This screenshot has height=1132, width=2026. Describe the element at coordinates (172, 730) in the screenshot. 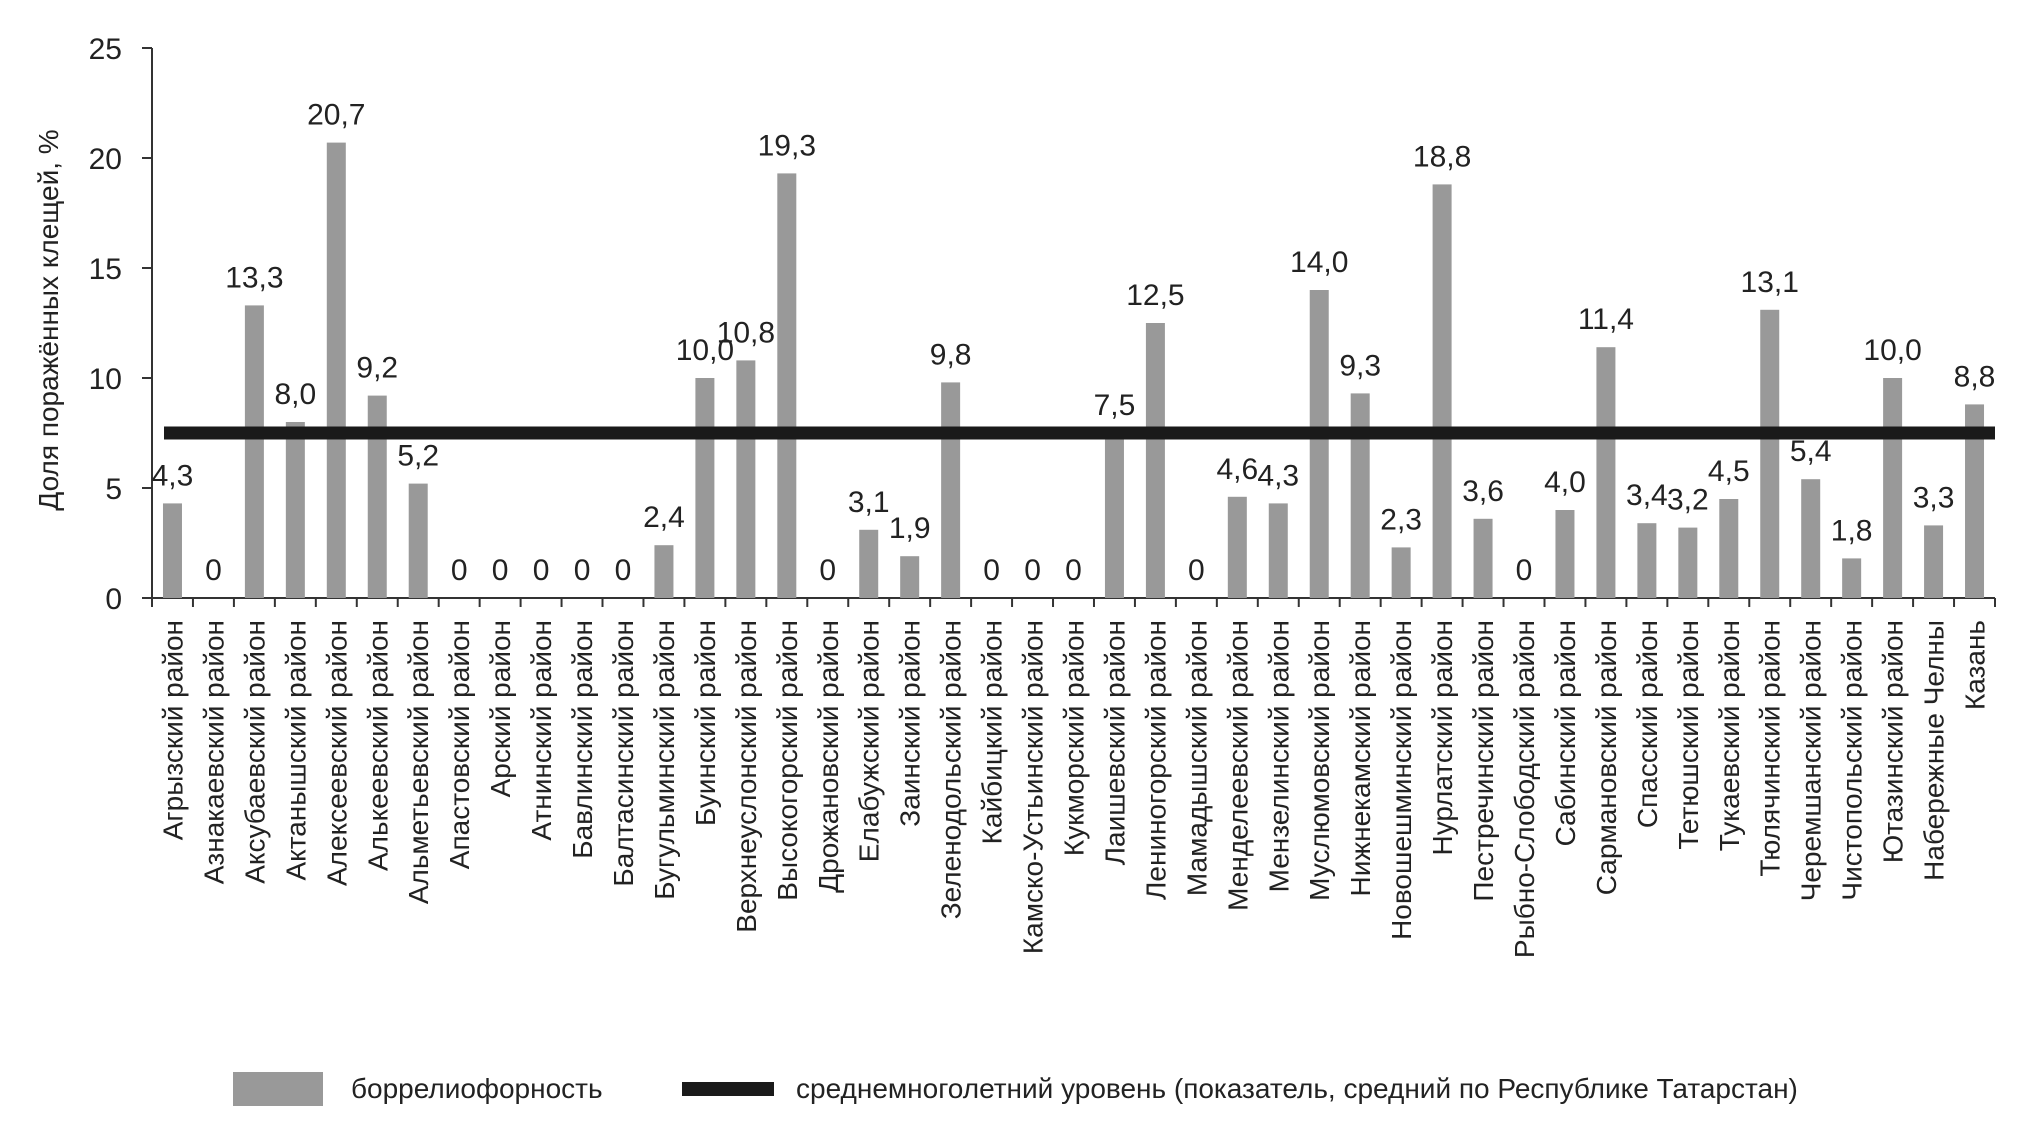

I see `x-tick-label: Агрызский район` at that location.